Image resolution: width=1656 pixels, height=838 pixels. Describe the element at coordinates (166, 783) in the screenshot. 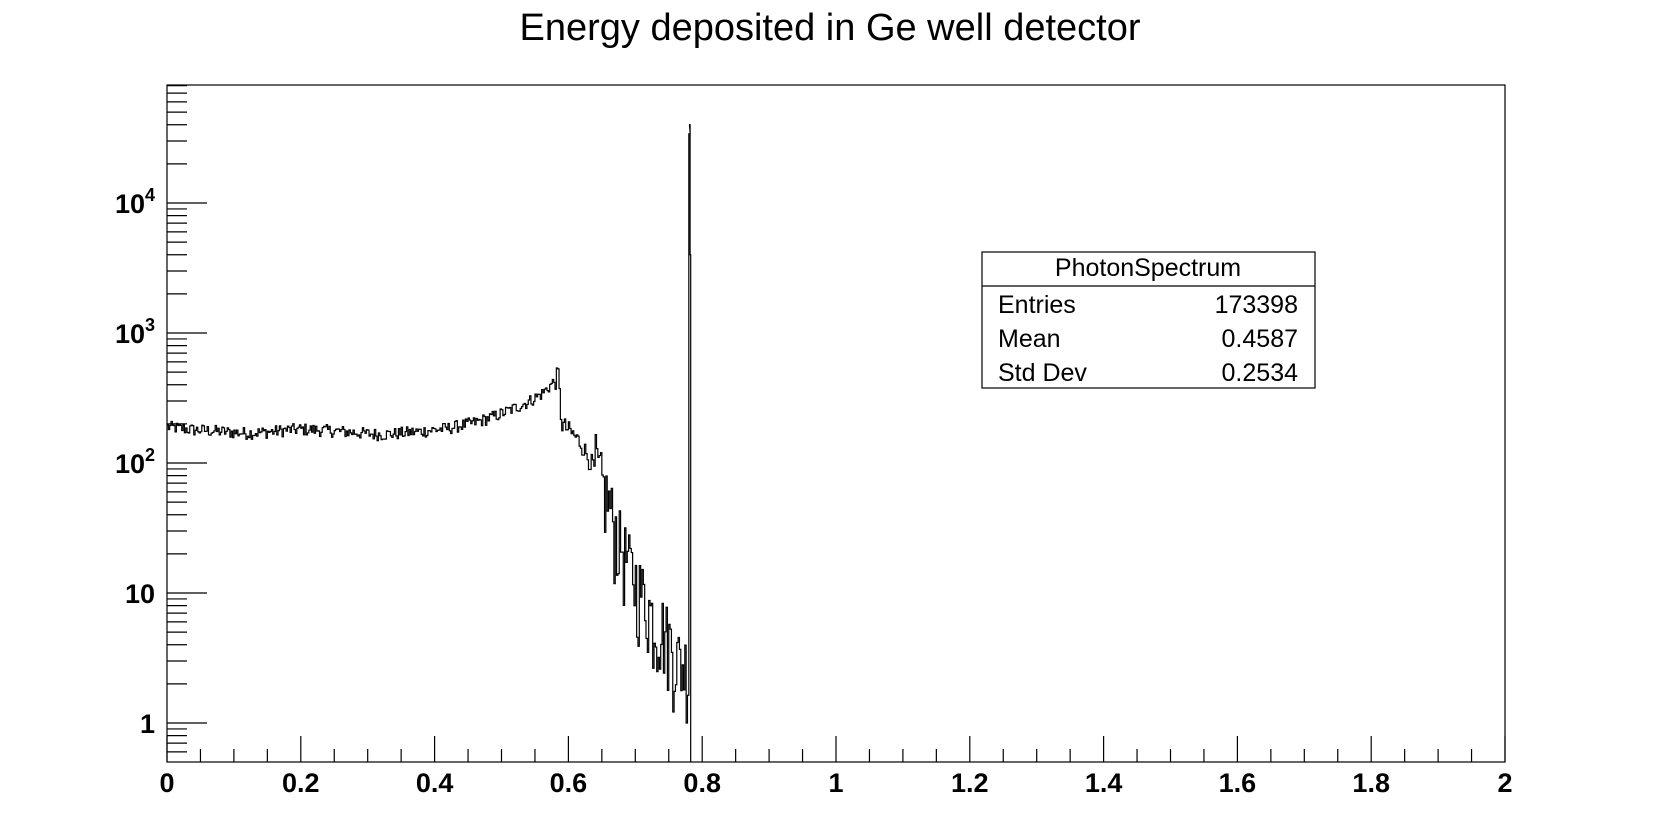

I see `x-tick-label: 0` at that location.